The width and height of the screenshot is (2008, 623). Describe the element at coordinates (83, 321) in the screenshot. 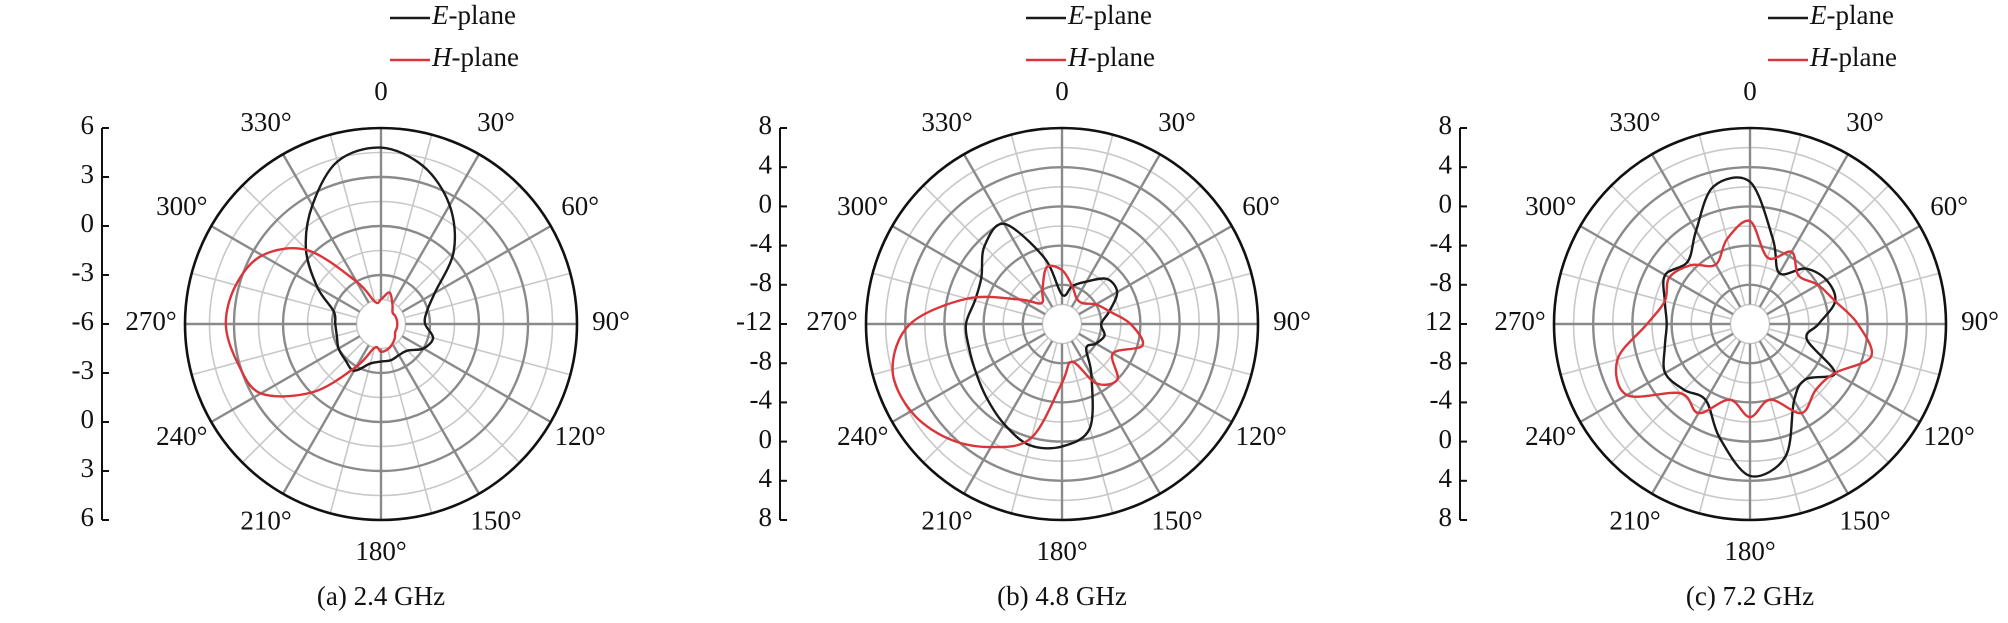

I see `r-tick-label: -6` at that location.